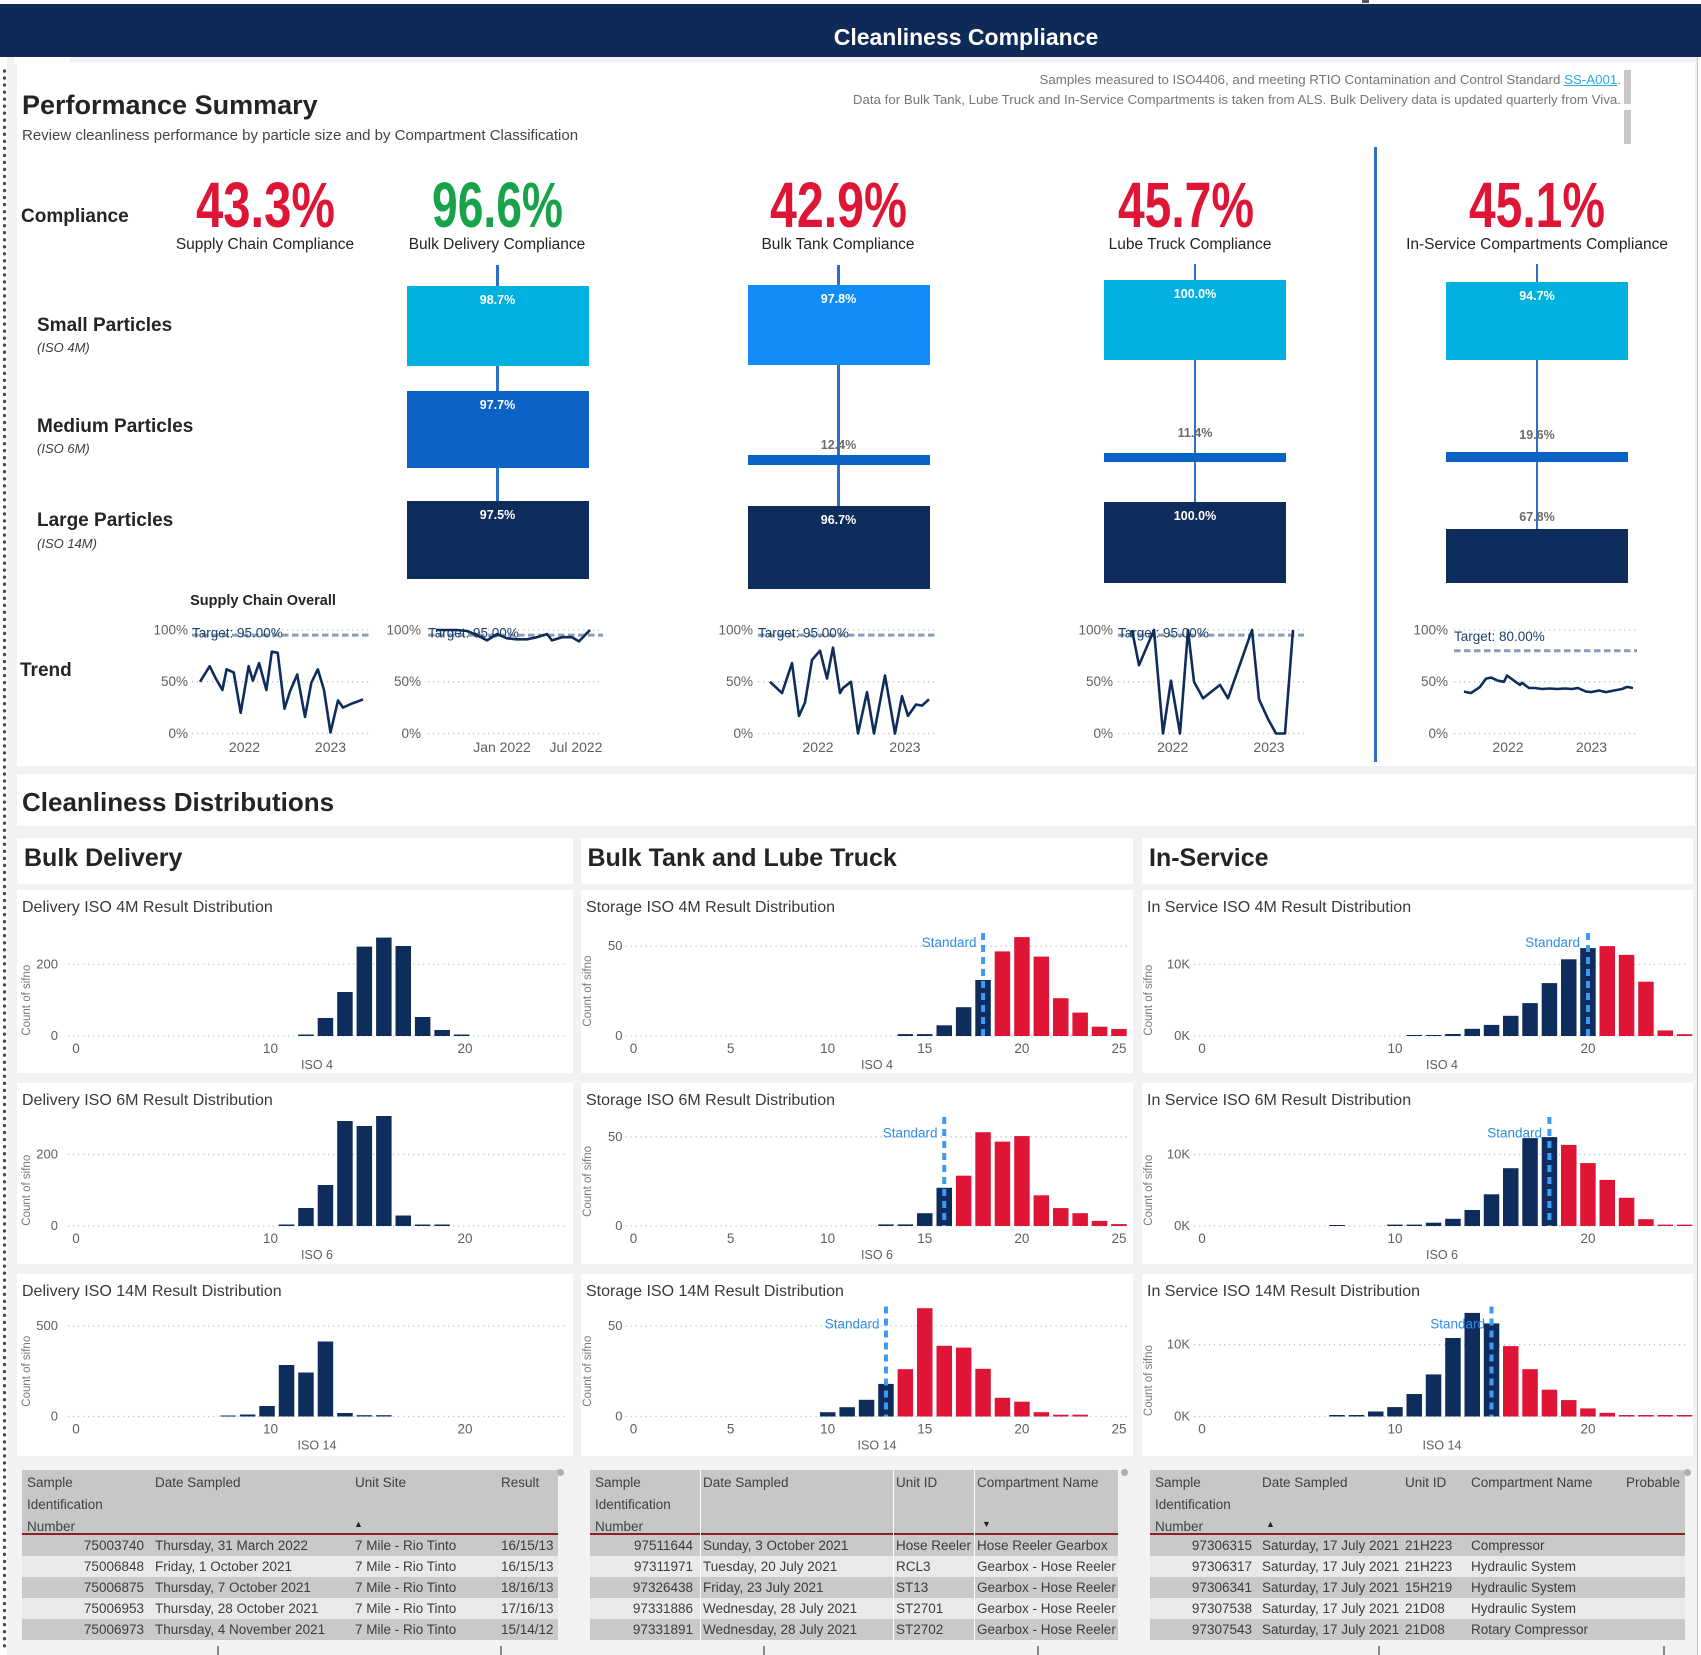 This screenshot has height=1655, width=1701. I want to click on svg-text: 96.6%, so click(497, 205).